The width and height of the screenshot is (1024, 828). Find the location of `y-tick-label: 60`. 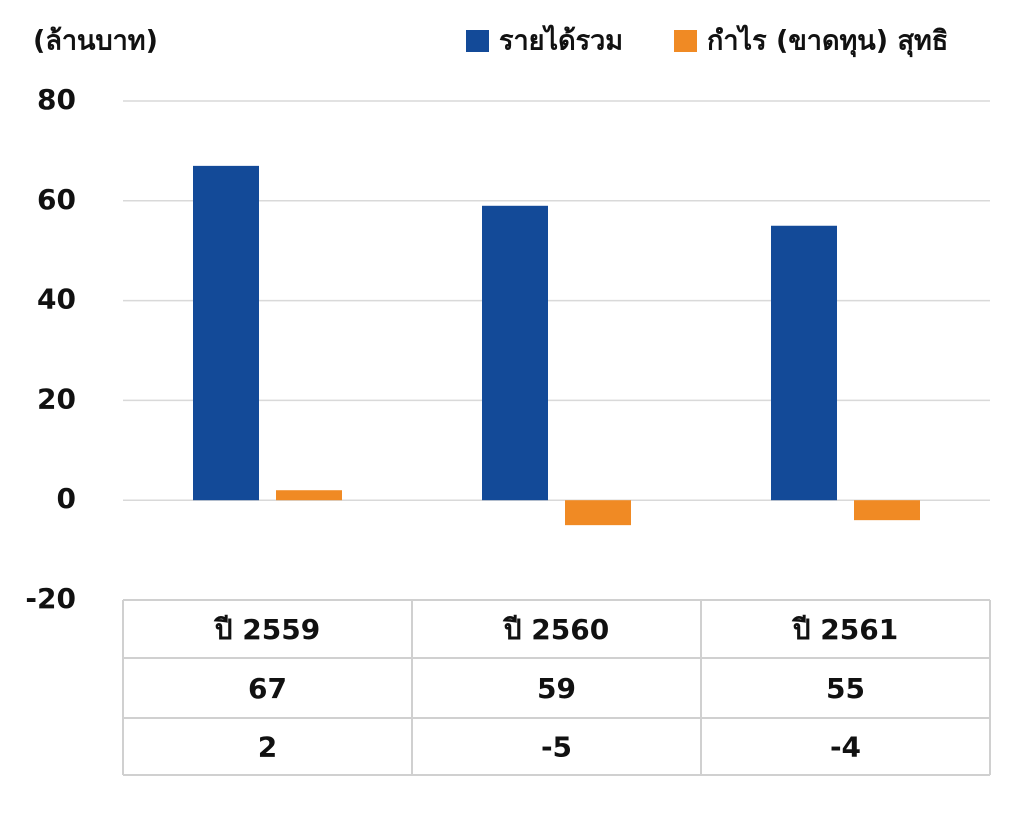

y-tick-label: 60 is located at coordinates (56, 199).